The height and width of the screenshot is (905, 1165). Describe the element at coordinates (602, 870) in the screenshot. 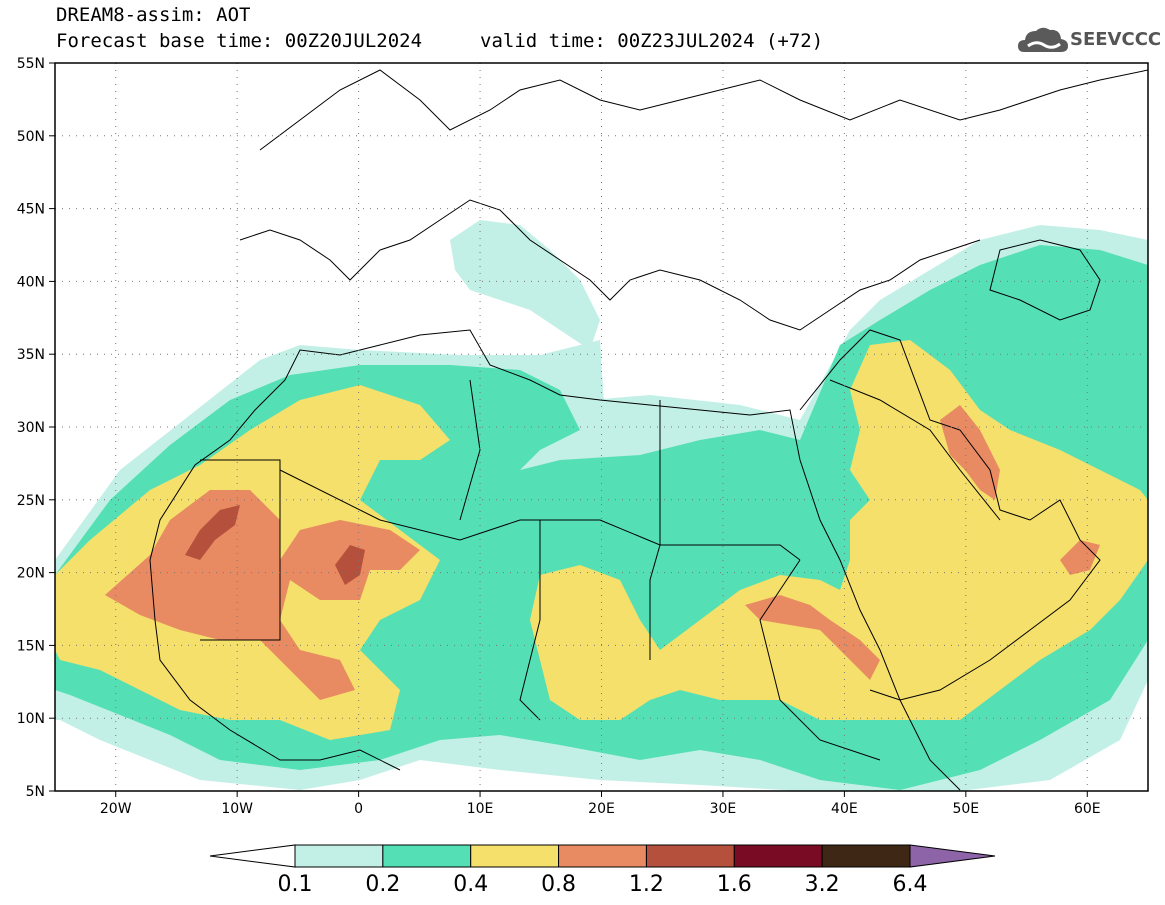

I see `colorbar: 0.1 0.2 0.4 0.8 1.2 1.6 3.2 6.4` at that location.